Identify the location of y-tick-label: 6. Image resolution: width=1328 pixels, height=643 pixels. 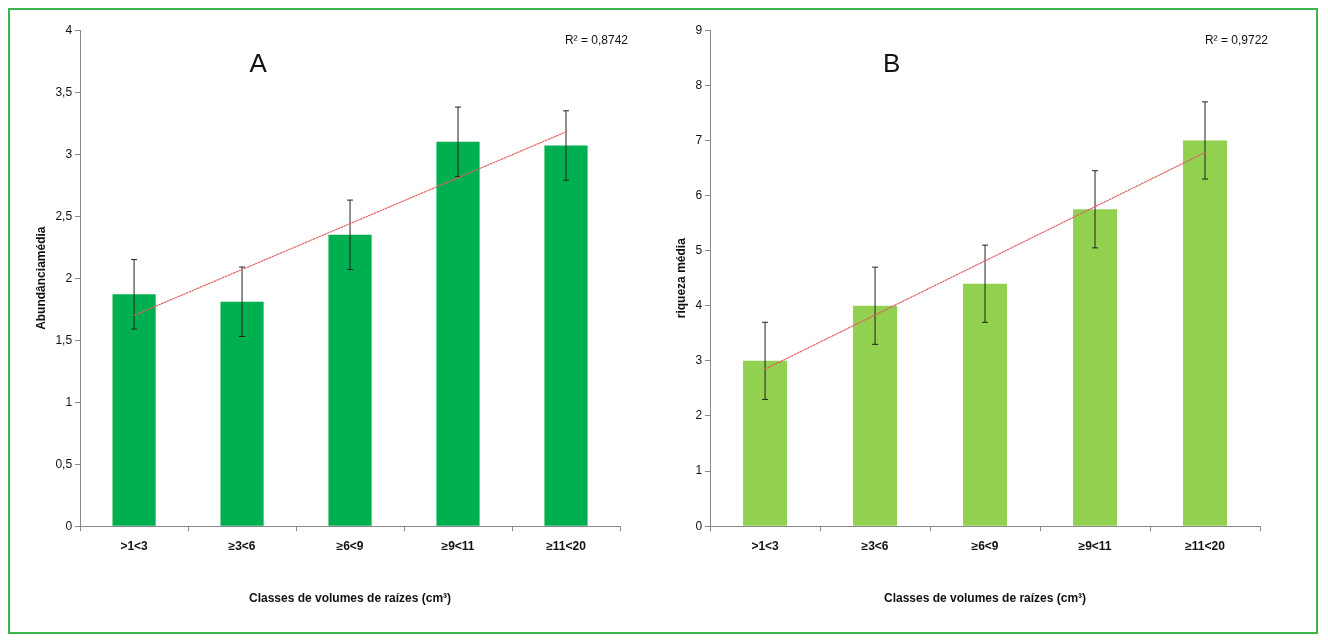
(699, 194).